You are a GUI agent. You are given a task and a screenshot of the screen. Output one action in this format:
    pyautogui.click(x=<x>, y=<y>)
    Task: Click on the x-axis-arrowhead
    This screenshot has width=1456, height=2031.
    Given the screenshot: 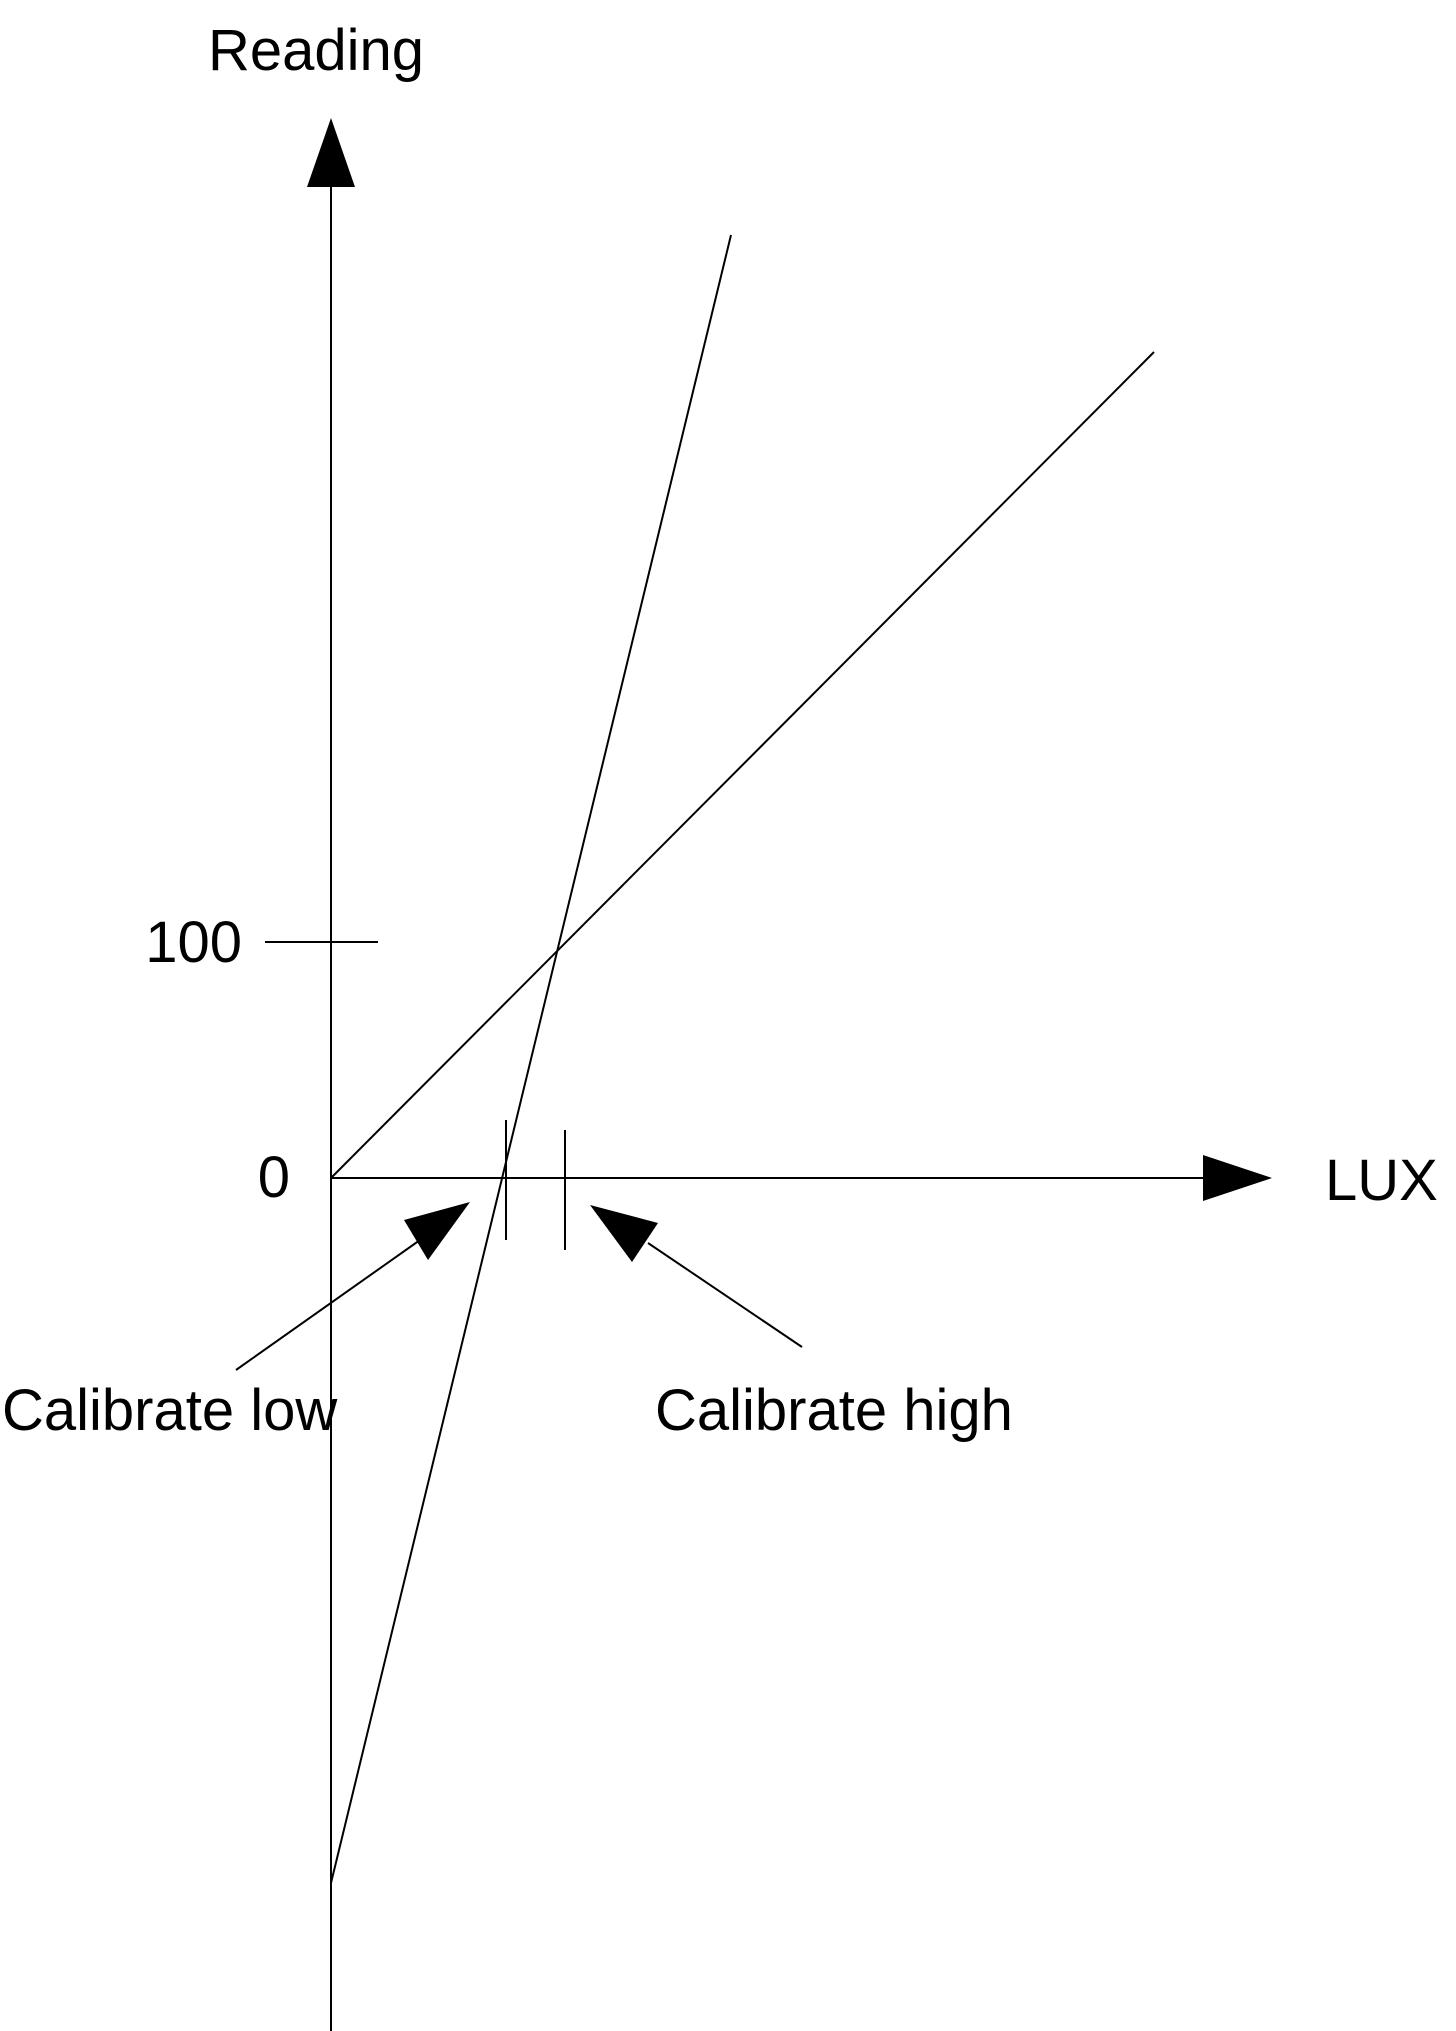 What is the action you would take?
    pyautogui.click(x=1237, y=1178)
    